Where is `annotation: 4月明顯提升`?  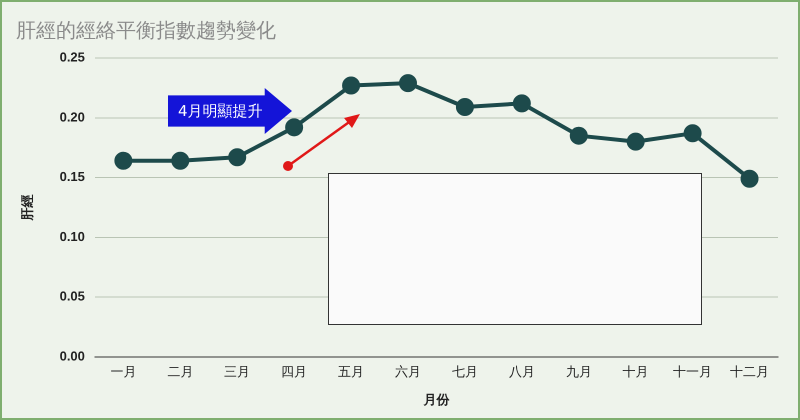 annotation: 4月明顯提升 is located at coordinates (220, 111).